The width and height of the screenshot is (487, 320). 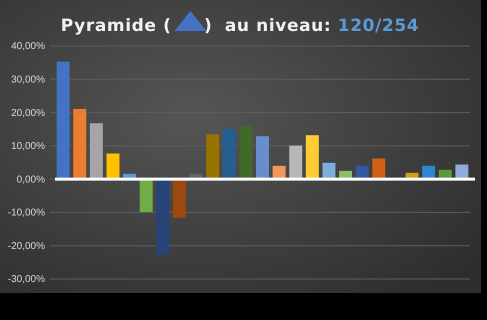 What do you see at coordinates (27, 213) in the screenshot?
I see `y-tick-label: -10,00%` at bounding box center [27, 213].